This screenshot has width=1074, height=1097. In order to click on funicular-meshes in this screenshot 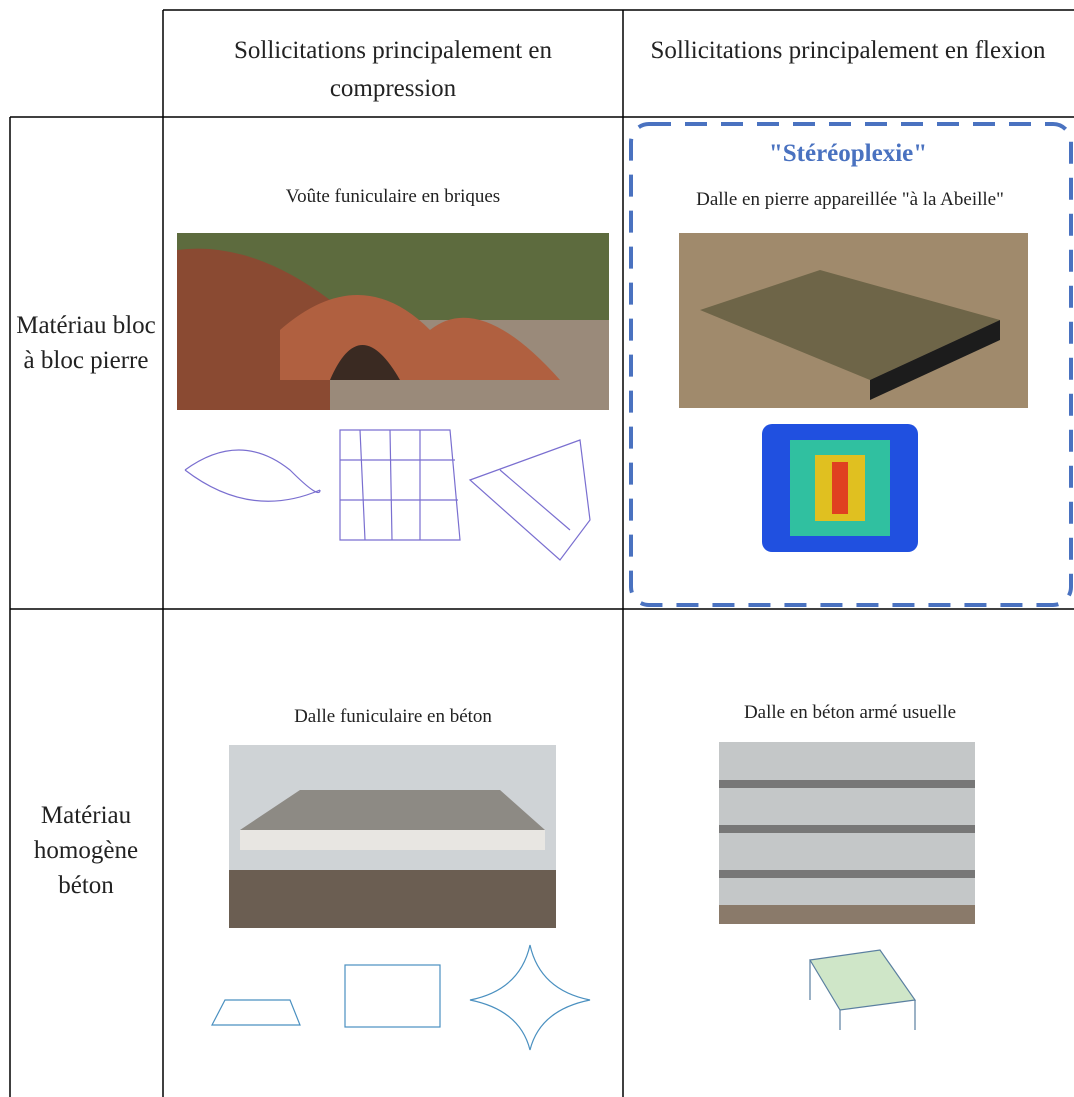, I will do `click(387, 495)`.